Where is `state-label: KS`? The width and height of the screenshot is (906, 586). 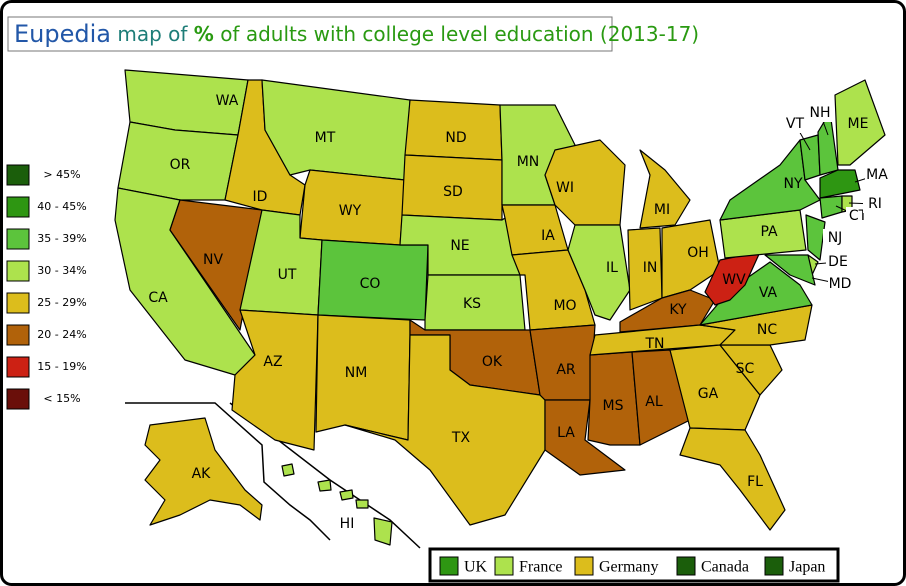
state-label: KS is located at coordinates (472, 304).